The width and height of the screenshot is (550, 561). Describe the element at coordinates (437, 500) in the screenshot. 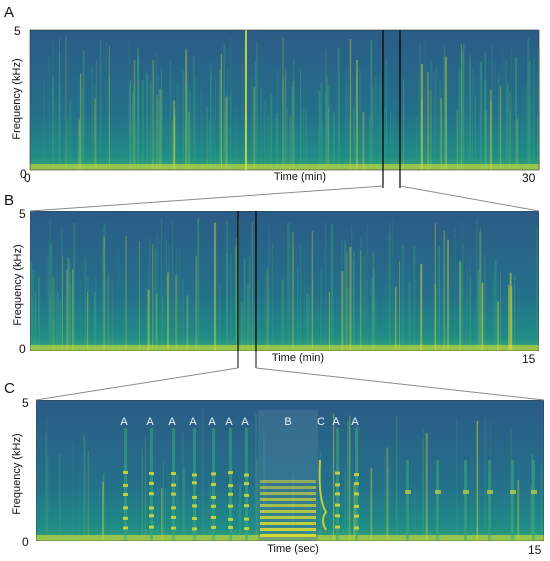

I see `late-call-shape` at that location.